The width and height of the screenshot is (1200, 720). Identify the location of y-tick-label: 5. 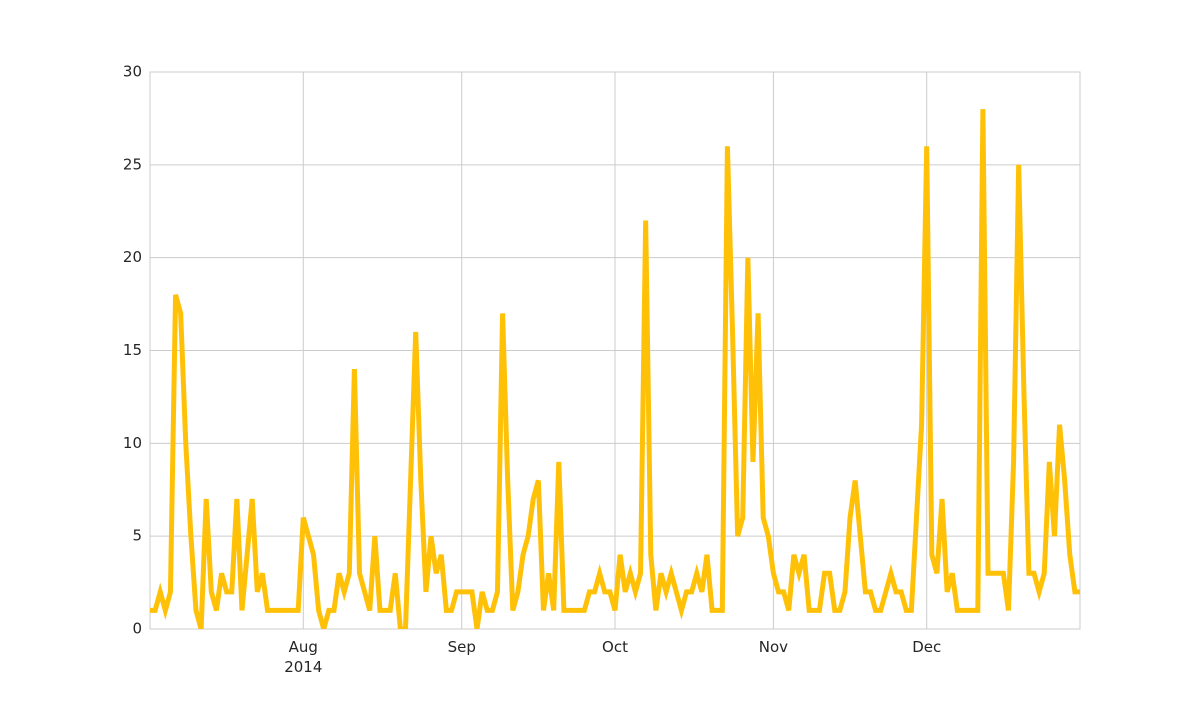
(137, 536).